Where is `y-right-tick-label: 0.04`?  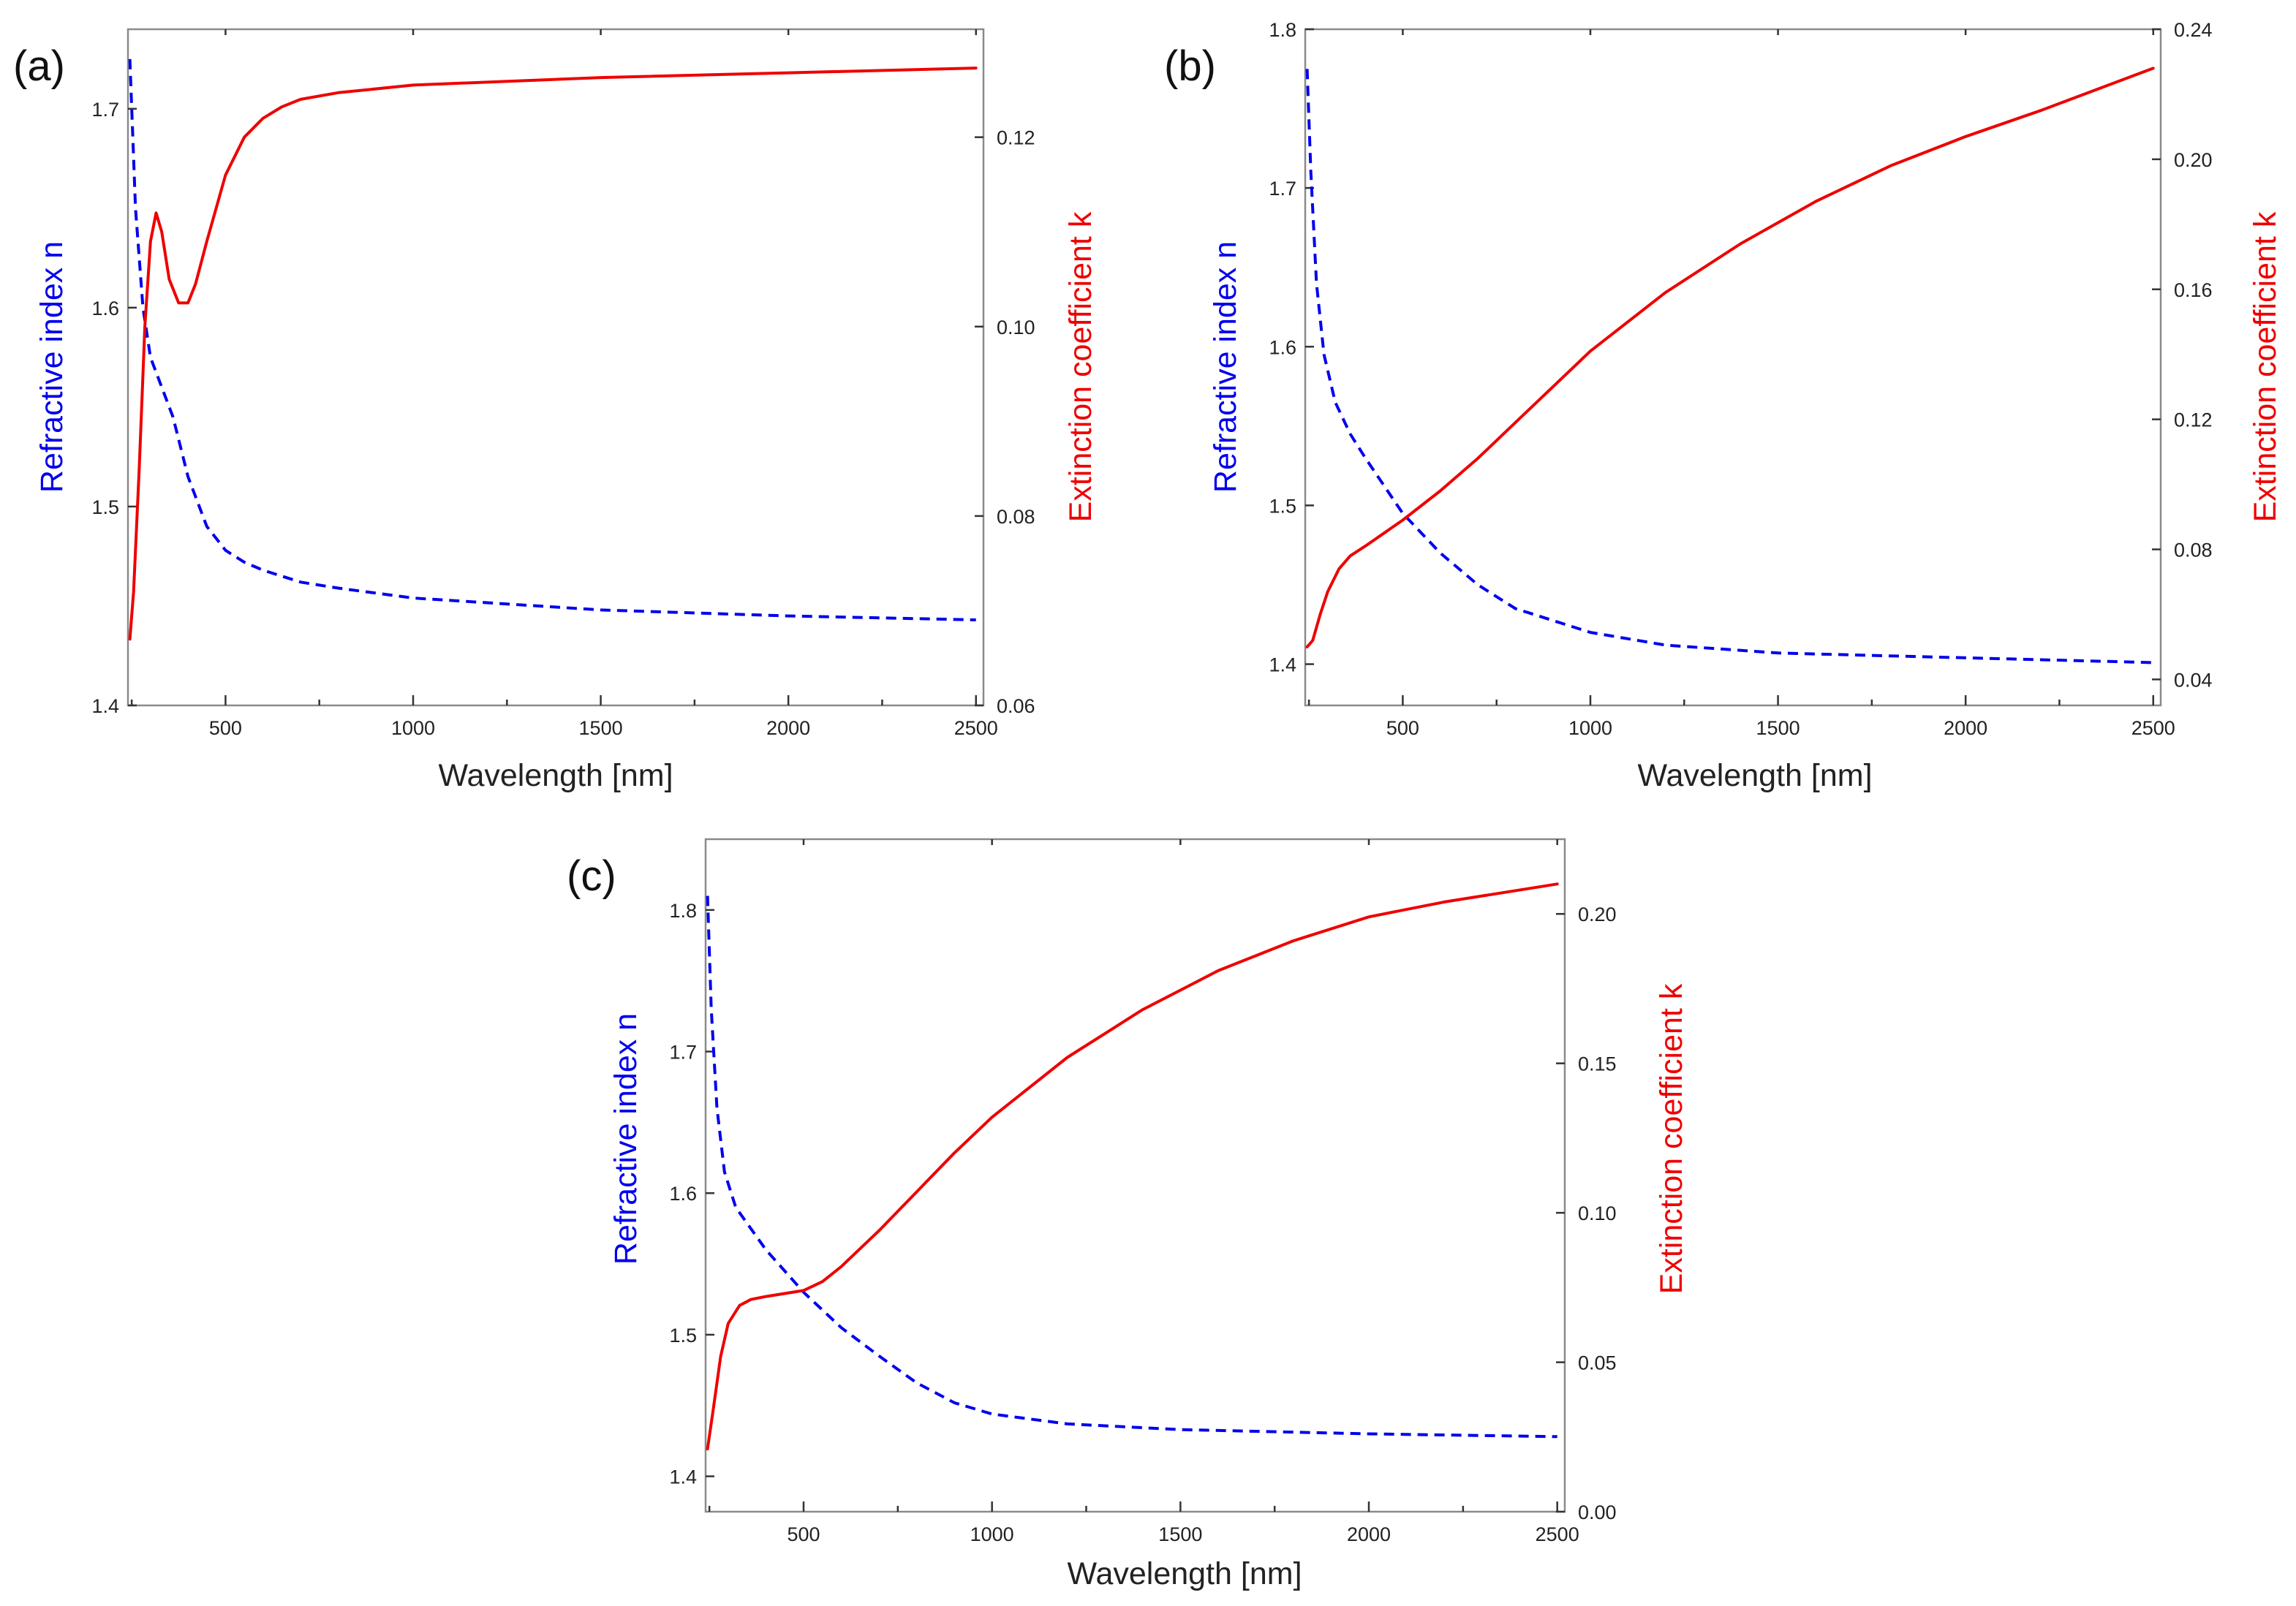
y-right-tick-label: 0.04 is located at coordinates (2193, 680).